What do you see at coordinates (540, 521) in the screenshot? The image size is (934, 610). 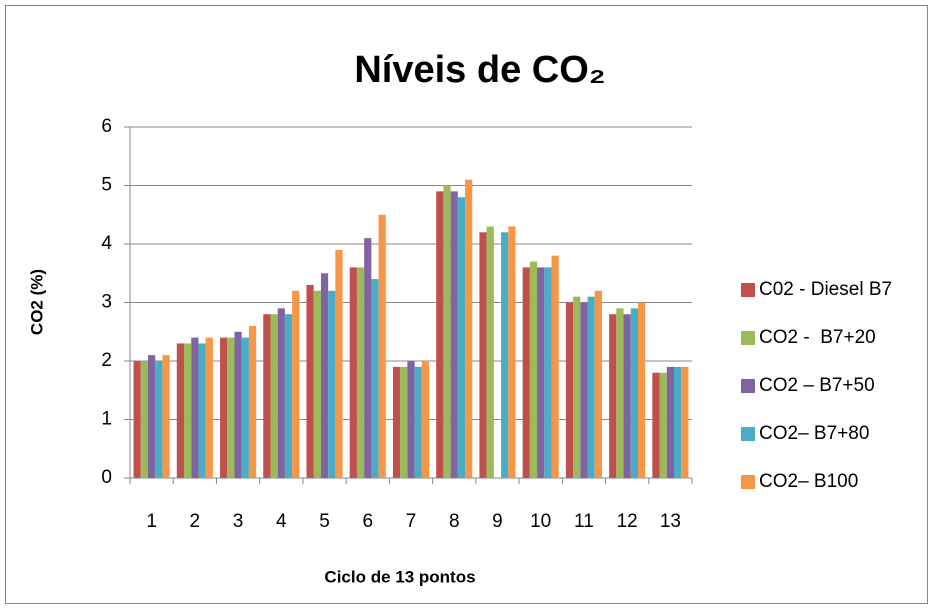 I see `x-tick-label: 10` at bounding box center [540, 521].